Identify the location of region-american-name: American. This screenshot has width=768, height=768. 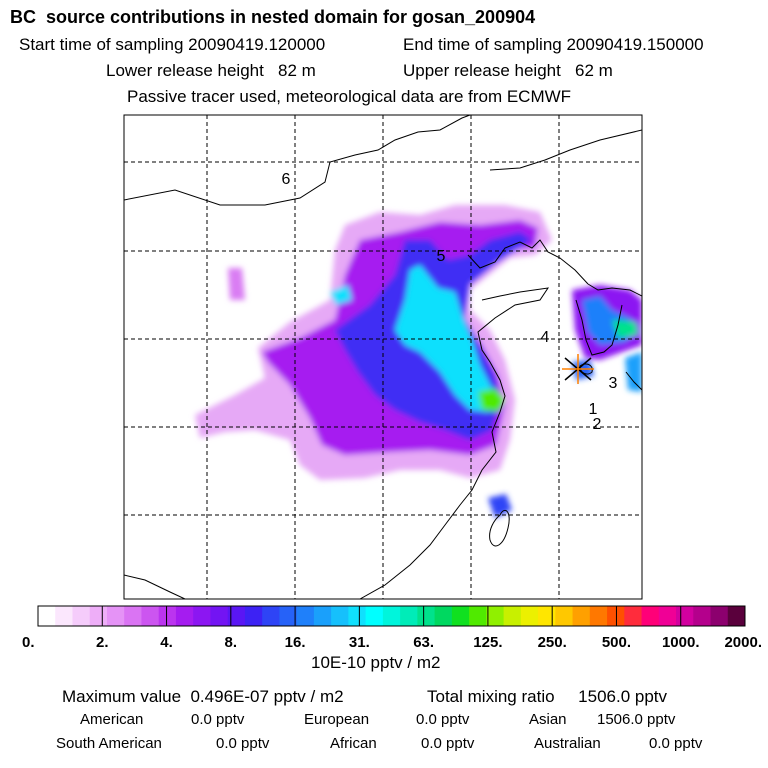
(112, 719).